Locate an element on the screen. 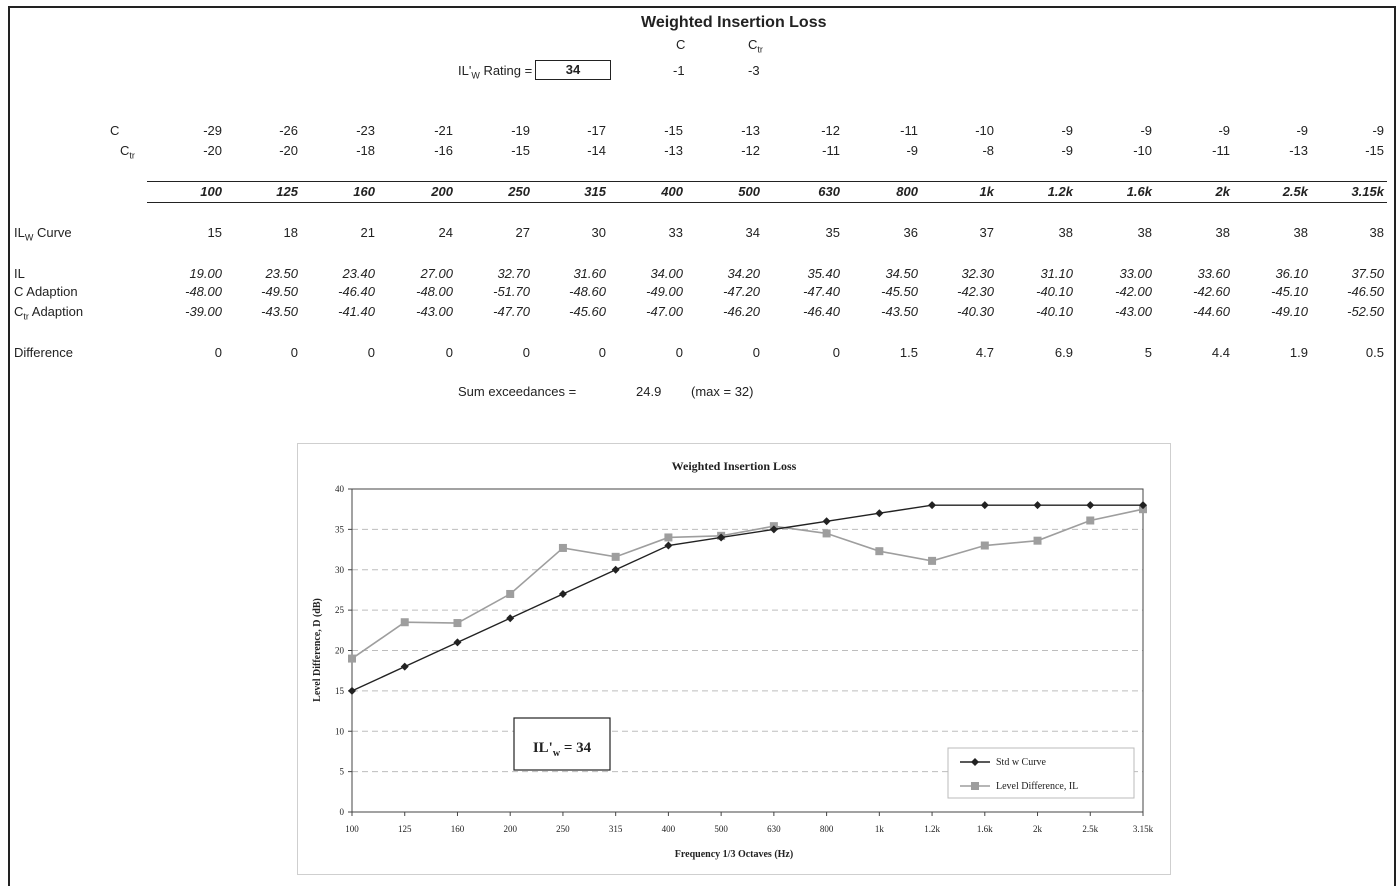 The height and width of the screenshot is (886, 1399). y-tick-label: 40 is located at coordinates (340, 489).